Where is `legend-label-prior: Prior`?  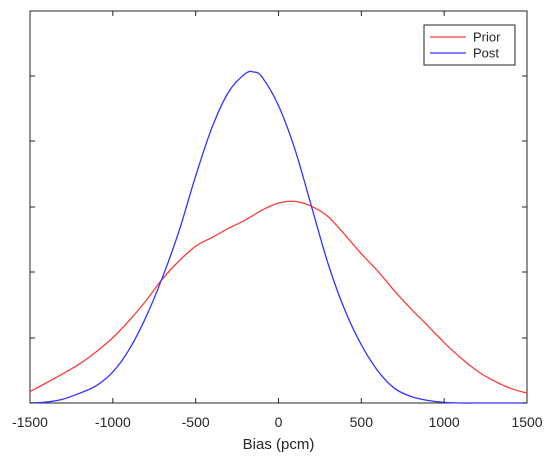 legend-label-prior: Prior is located at coordinates (487, 37).